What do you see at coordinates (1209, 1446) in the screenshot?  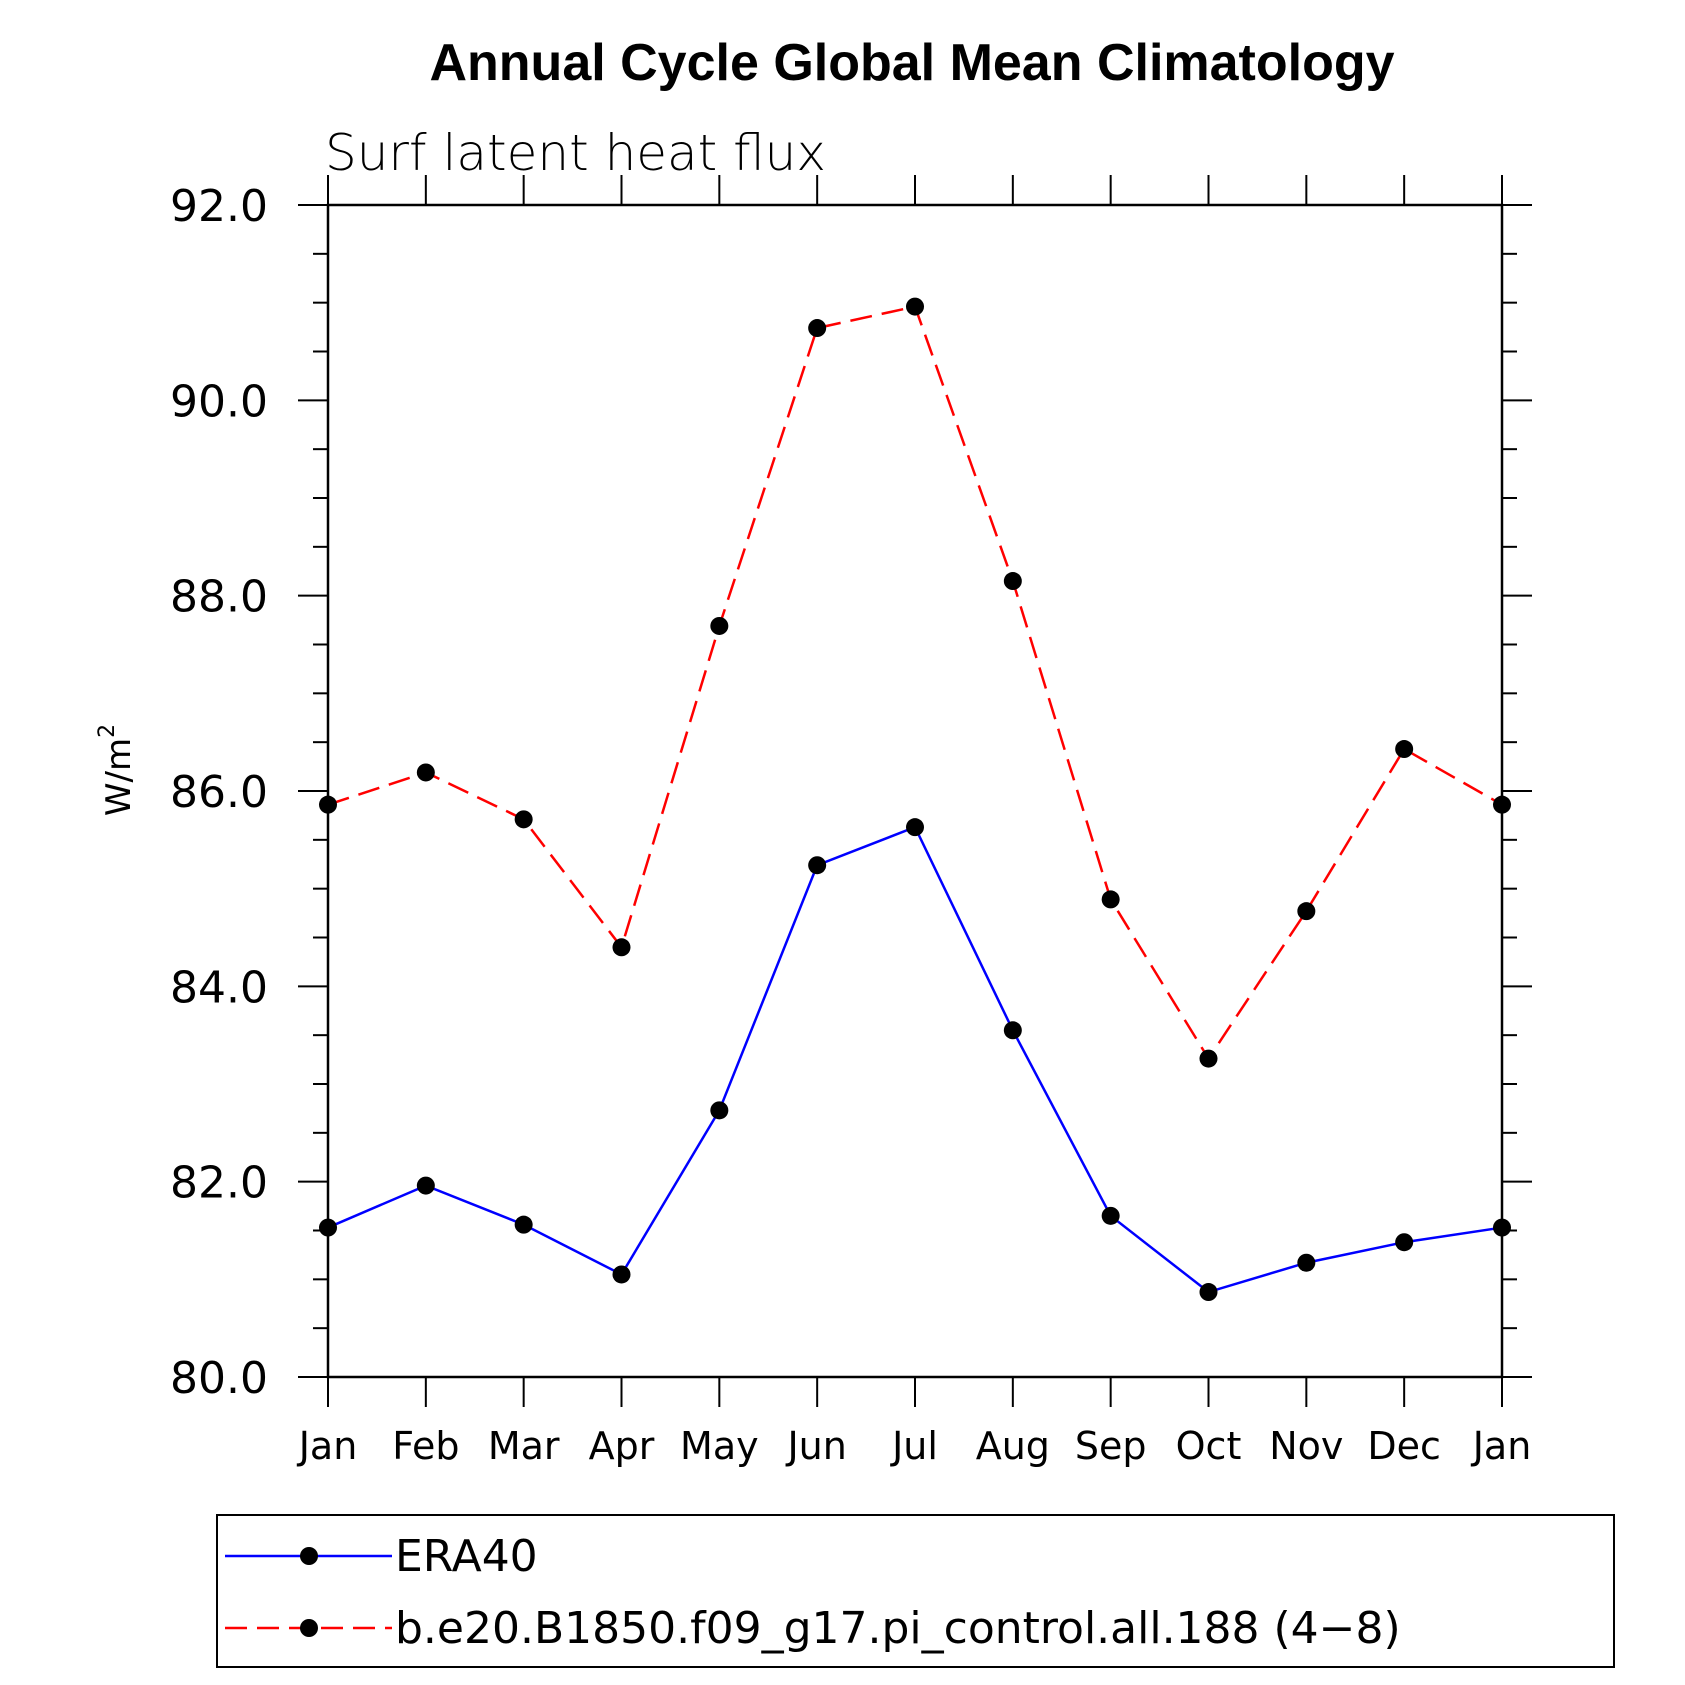 I see `x-tick-label: Oct` at bounding box center [1209, 1446].